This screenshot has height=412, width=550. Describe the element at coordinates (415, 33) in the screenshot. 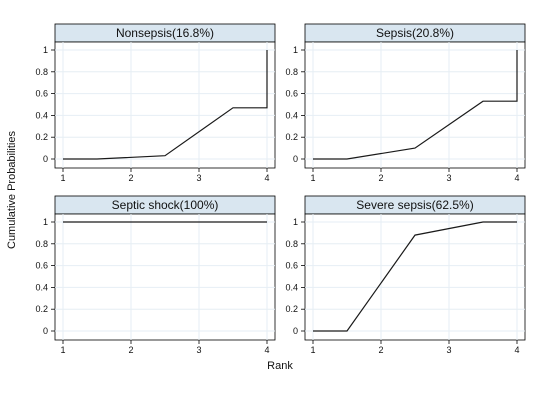

I see `panel-title: Sepsis(20.8%)` at that location.